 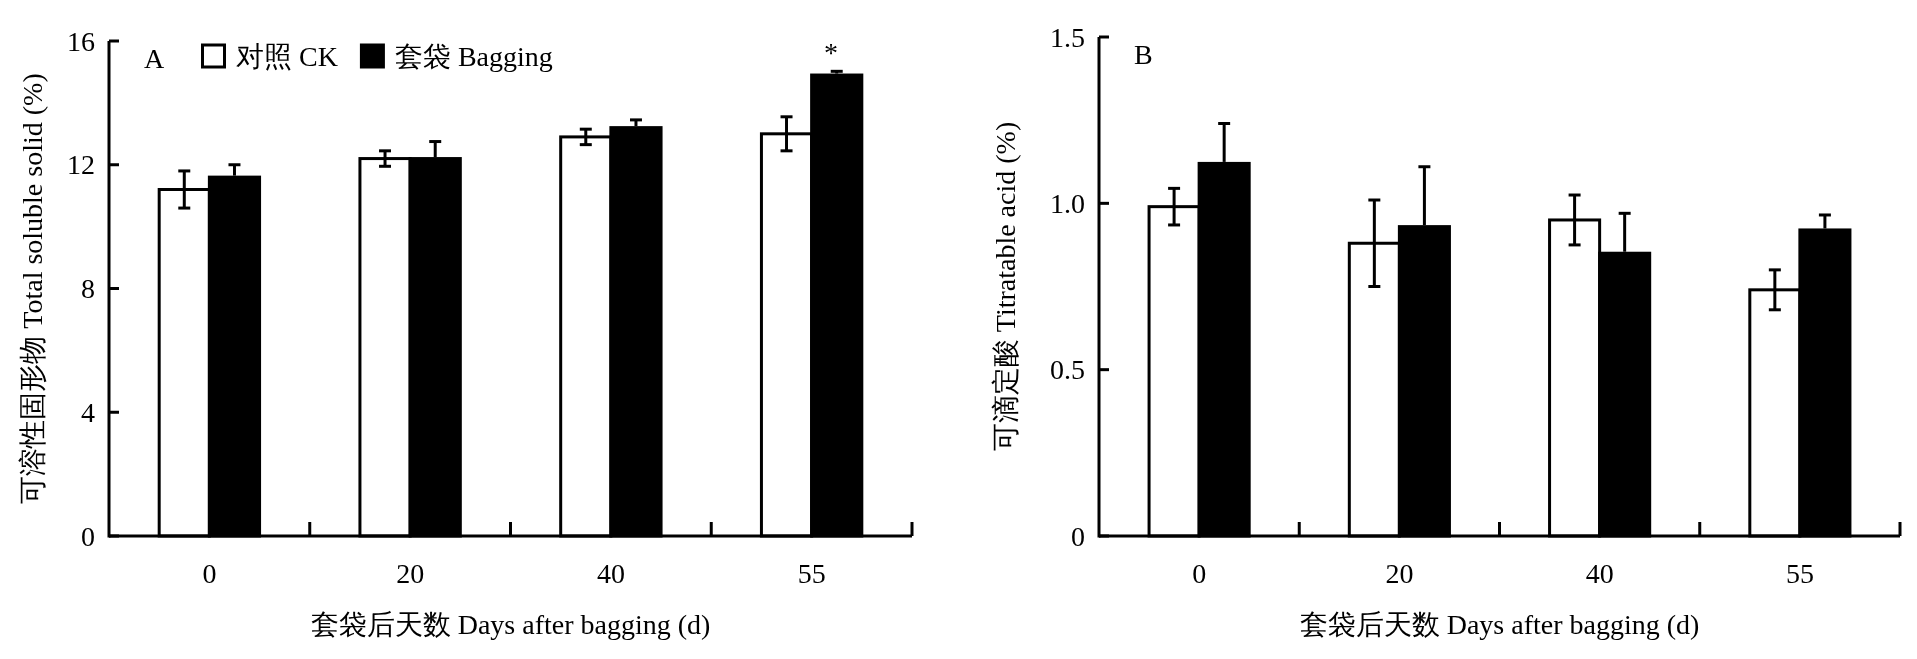 What do you see at coordinates (287, 56) in the screenshot?
I see `legend-label: 对照 CK` at bounding box center [287, 56].